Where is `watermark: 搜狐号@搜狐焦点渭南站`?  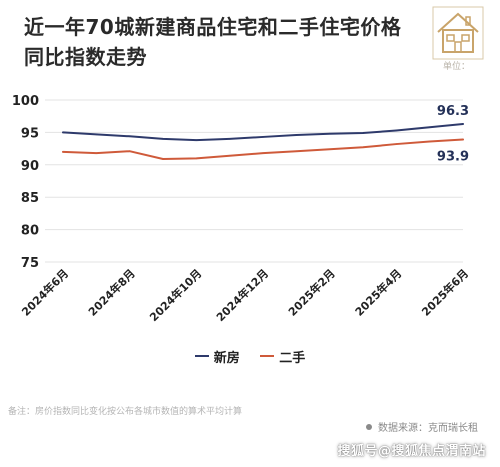 watermark: 搜狐号@搜狐焦点渭南站 is located at coordinates (411, 451).